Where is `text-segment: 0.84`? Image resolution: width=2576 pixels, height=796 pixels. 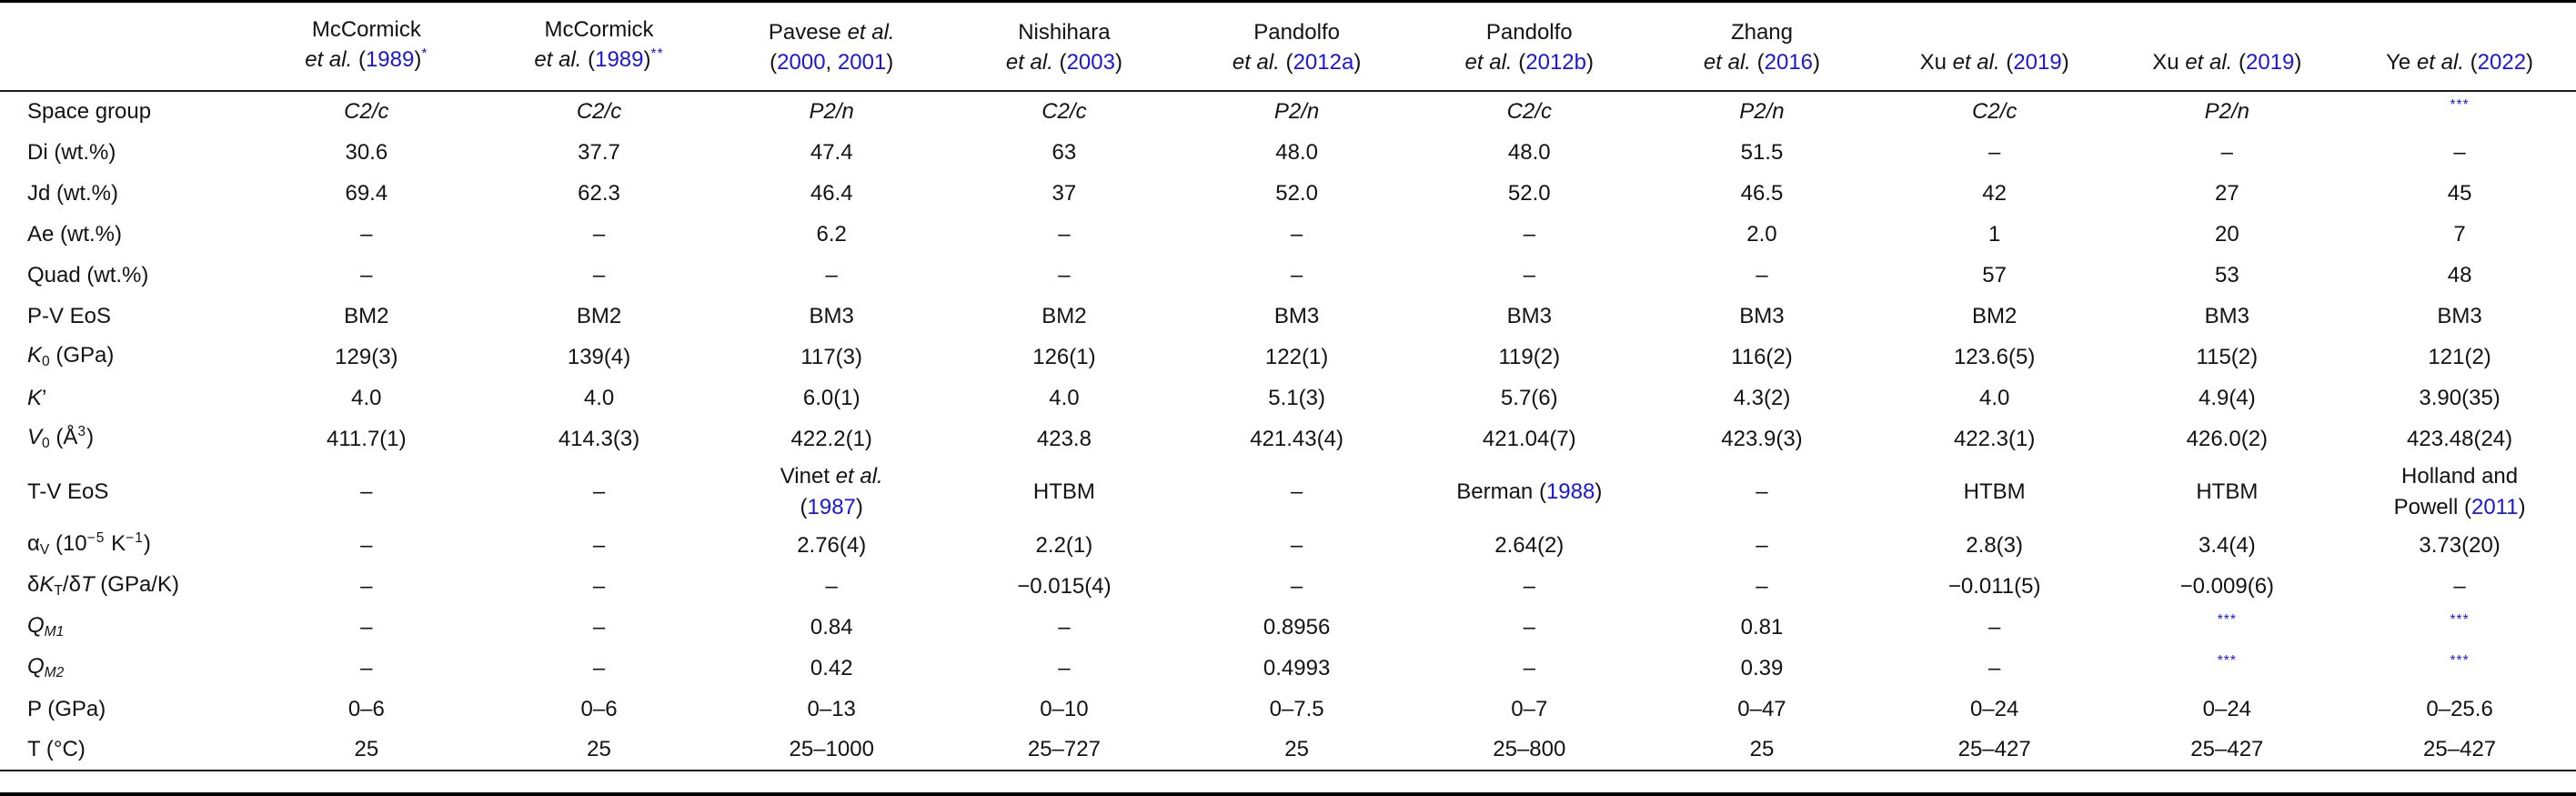
text-segment: 0.84 is located at coordinates (831, 627).